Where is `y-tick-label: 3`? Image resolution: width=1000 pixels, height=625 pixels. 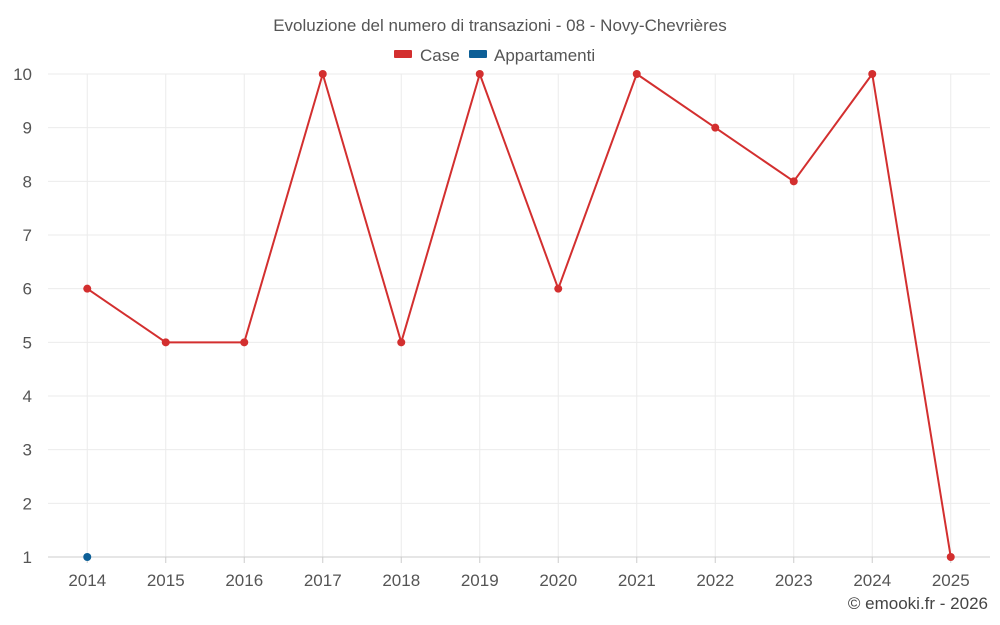
y-tick-label: 3 is located at coordinates (27, 450).